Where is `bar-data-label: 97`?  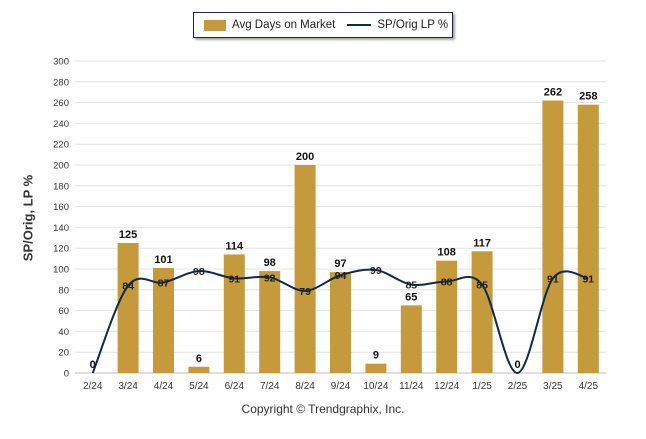 bar-data-label: 97 is located at coordinates (340, 264).